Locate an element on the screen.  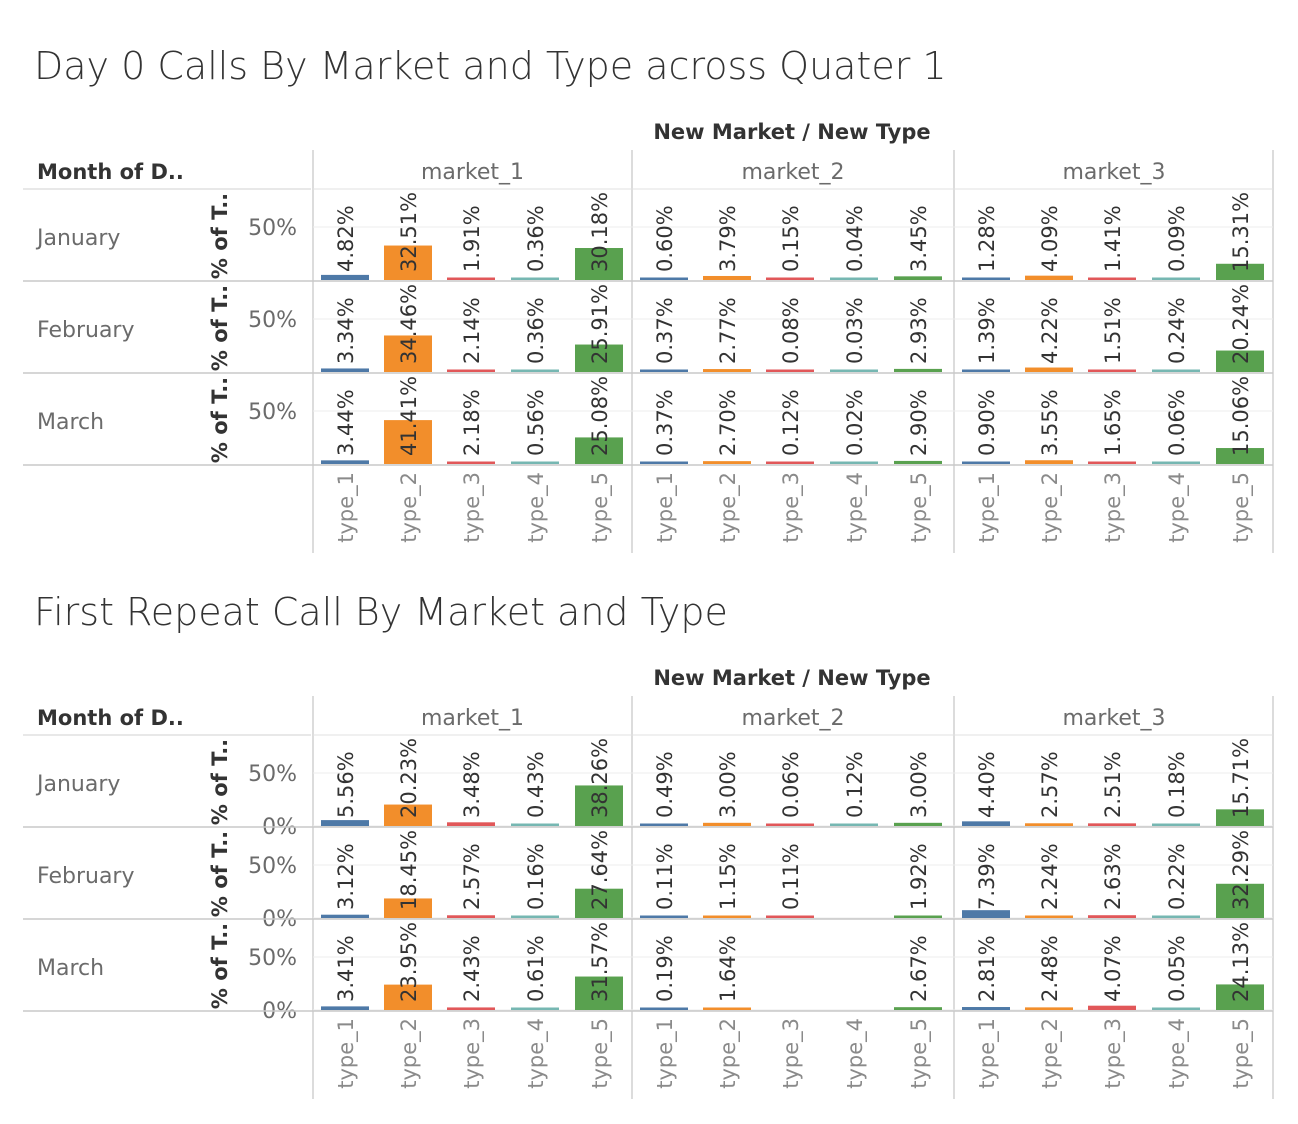
data-label: 0.60% is located at coordinates (665, 238).